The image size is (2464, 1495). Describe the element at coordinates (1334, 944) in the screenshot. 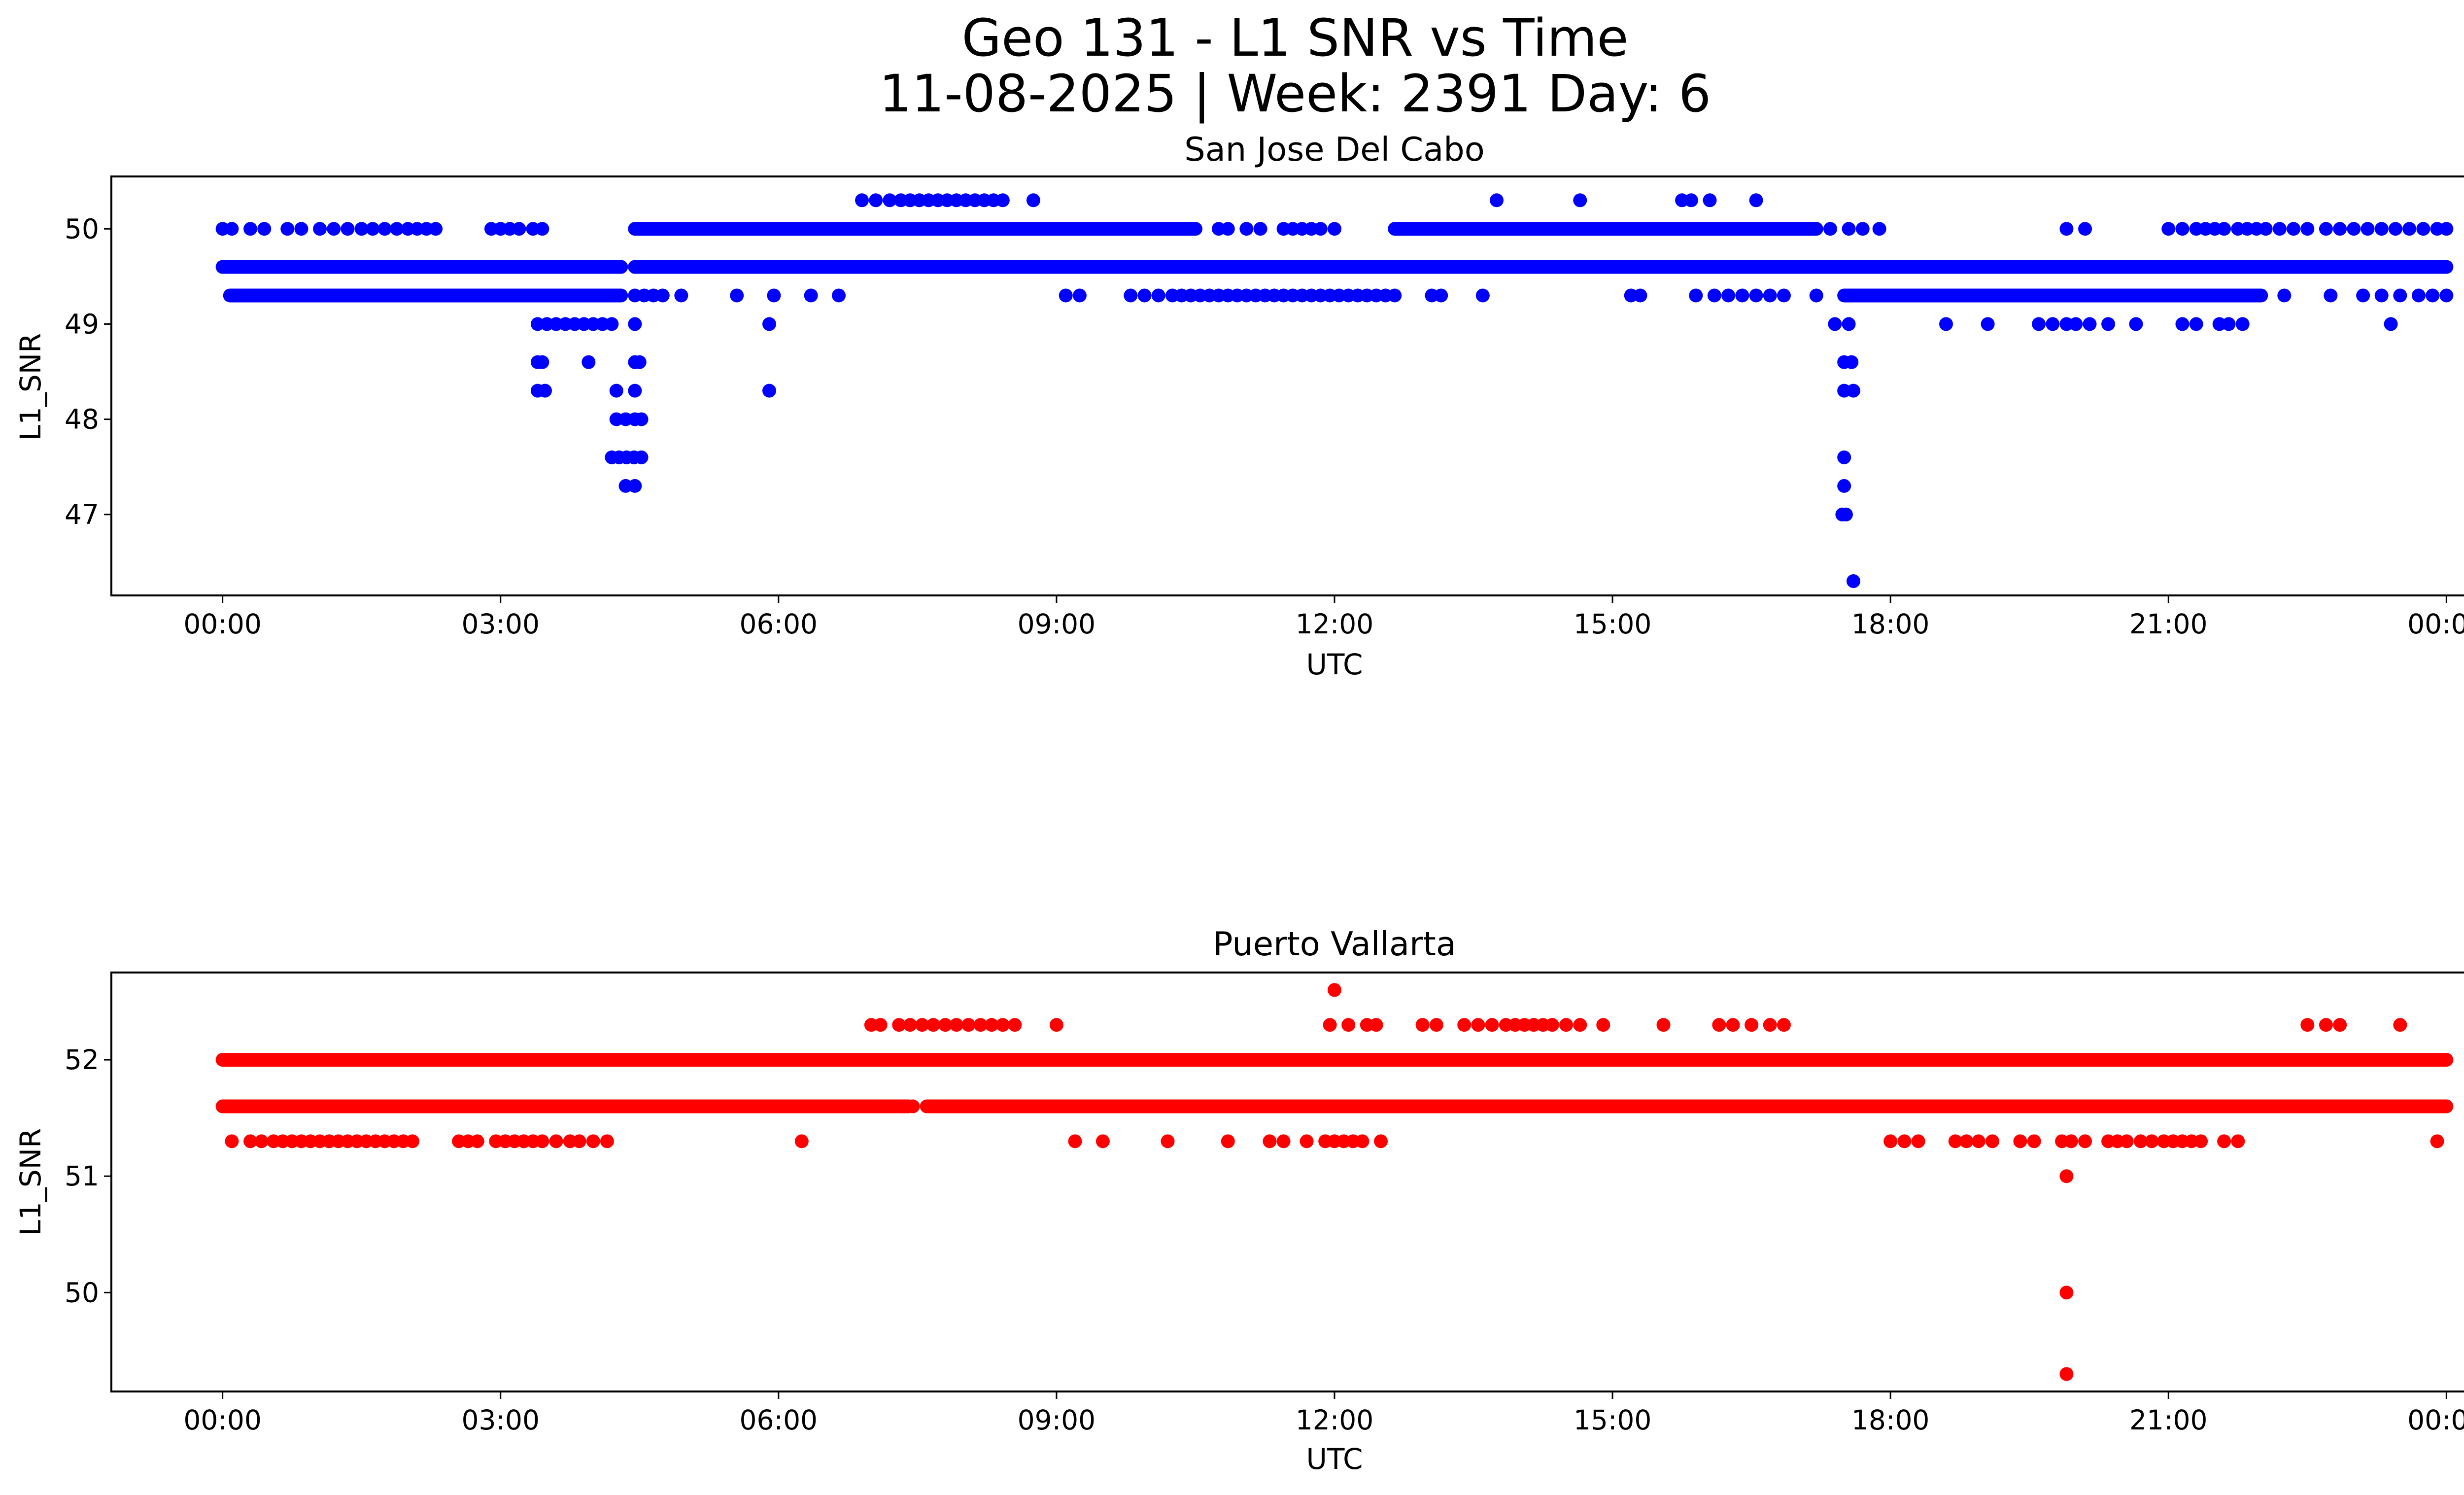

I see `plot-title: Puerto Vallarta` at that location.